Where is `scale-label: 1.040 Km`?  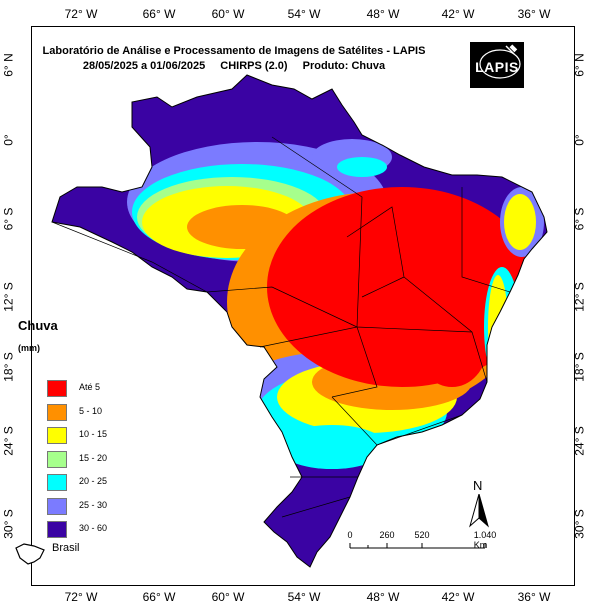 scale-label: 1.040 Km is located at coordinates (485, 540).